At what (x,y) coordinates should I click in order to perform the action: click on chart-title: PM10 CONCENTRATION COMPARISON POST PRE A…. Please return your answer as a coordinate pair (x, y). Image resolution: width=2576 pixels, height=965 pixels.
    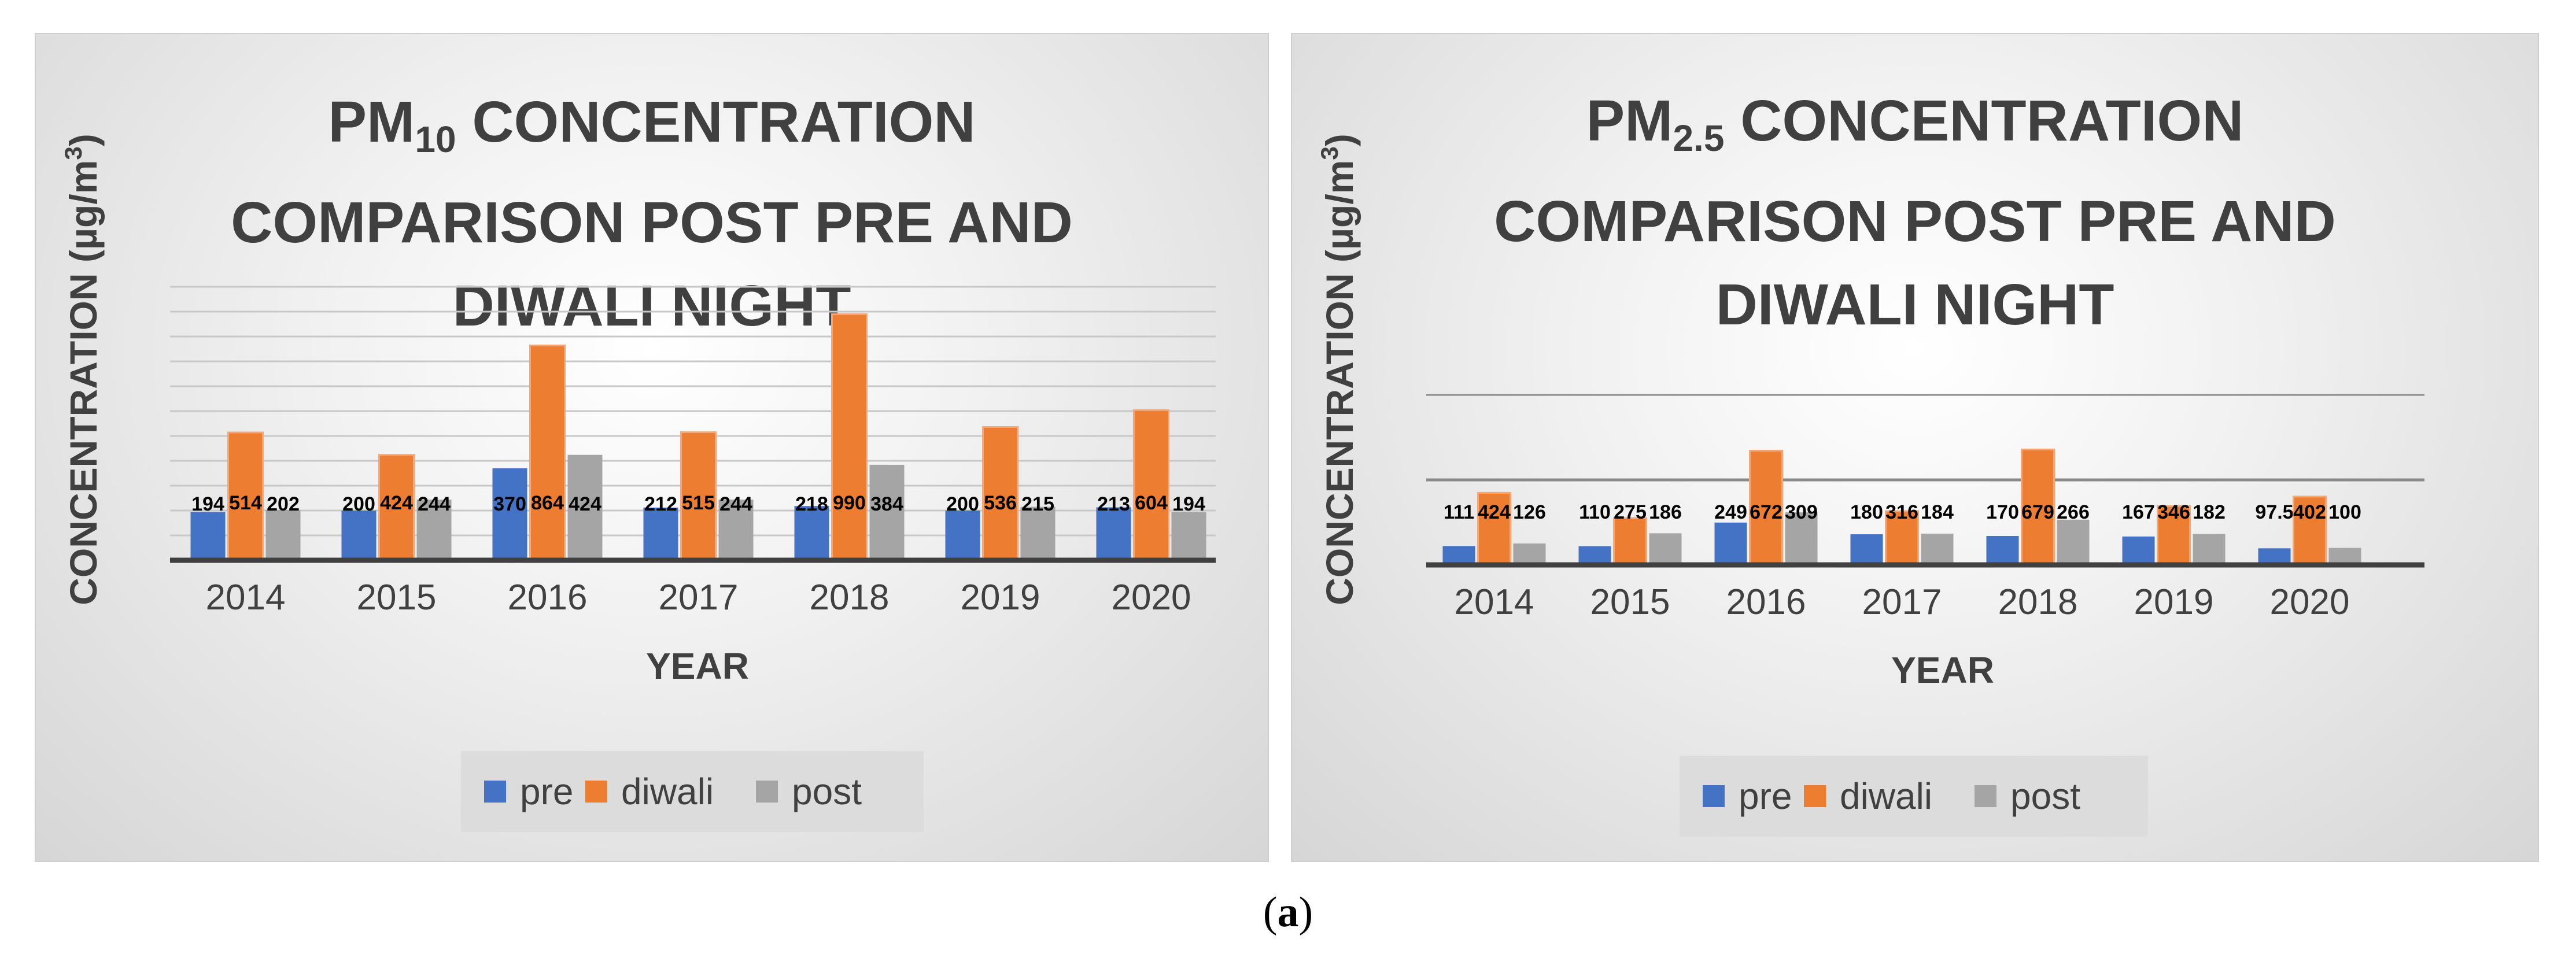
    Looking at the image, I should click on (652, 214).